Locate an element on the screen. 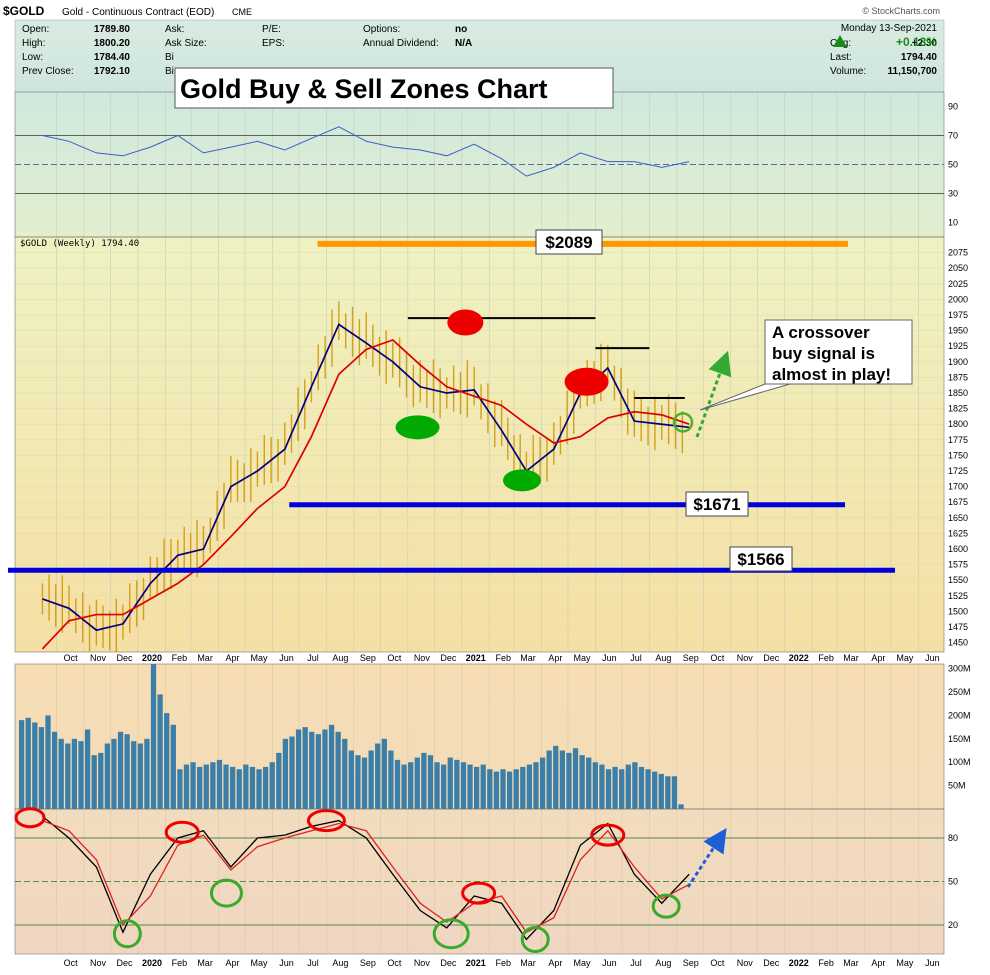 The width and height of the screenshot is (990, 975). price-tick-label: 1775 is located at coordinates (958, 440).